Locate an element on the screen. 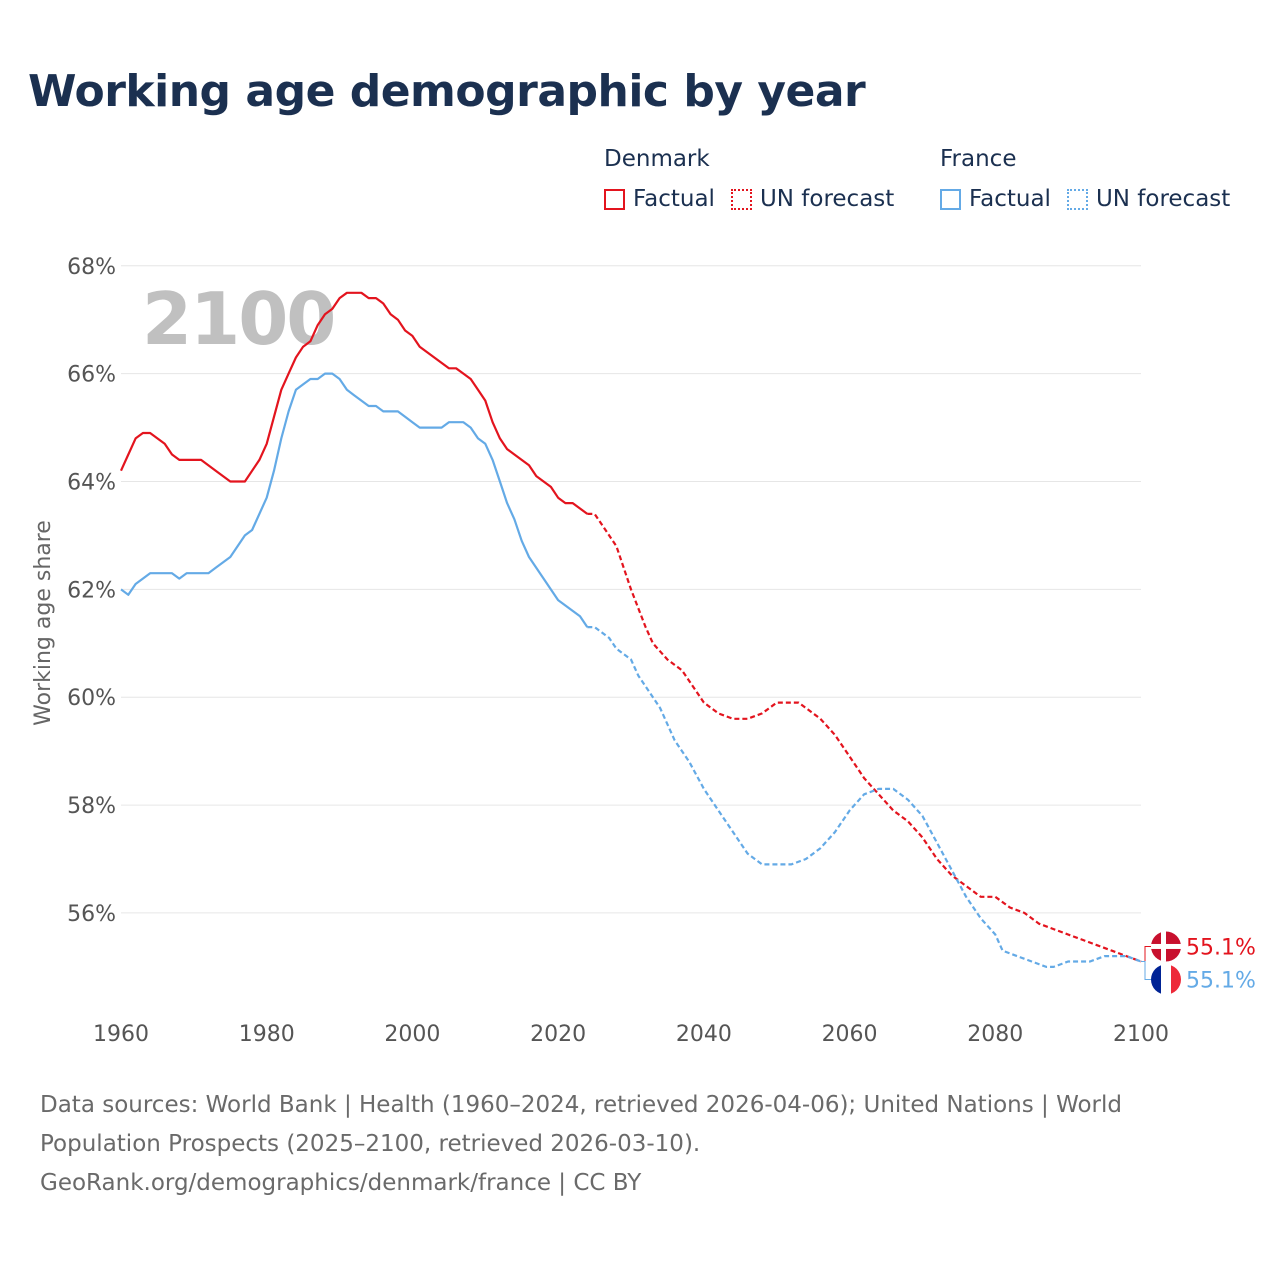 This screenshot has width=1280, height=1280. legend-label-denmark-forecast: UN forecast is located at coordinates (827, 199).